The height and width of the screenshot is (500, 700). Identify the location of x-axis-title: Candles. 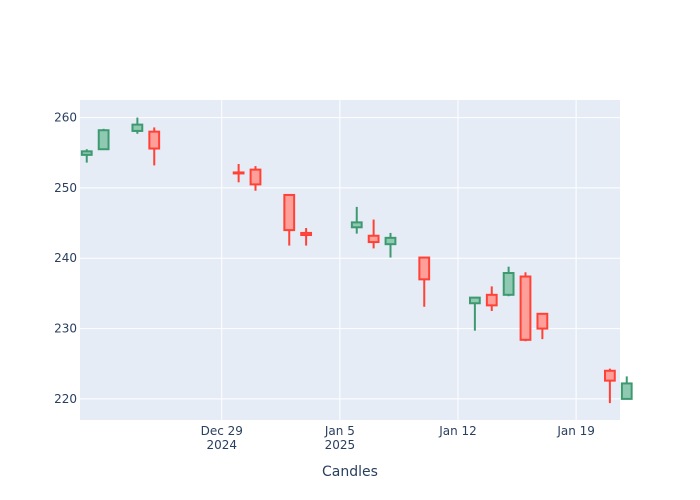
(350, 472).